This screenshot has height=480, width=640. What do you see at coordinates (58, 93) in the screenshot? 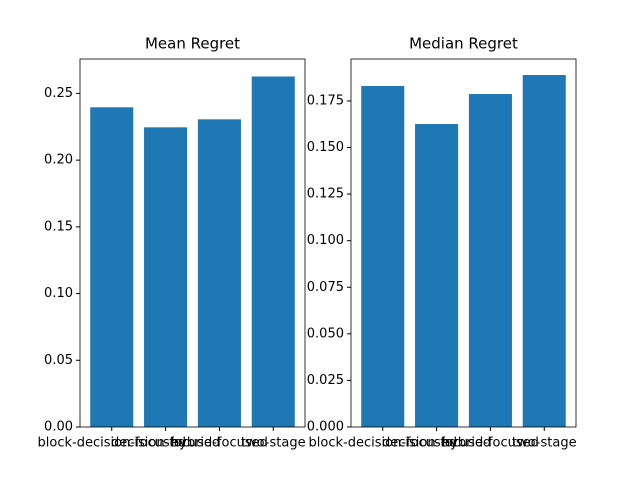
I see `y-tick-label: 0.25` at bounding box center [58, 93].